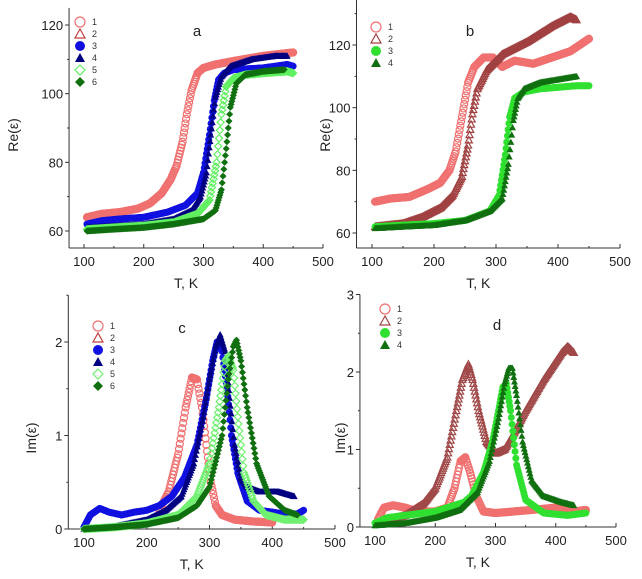  Describe the element at coordinates (94, 34) in the screenshot. I see `legend-label: 2` at that location.